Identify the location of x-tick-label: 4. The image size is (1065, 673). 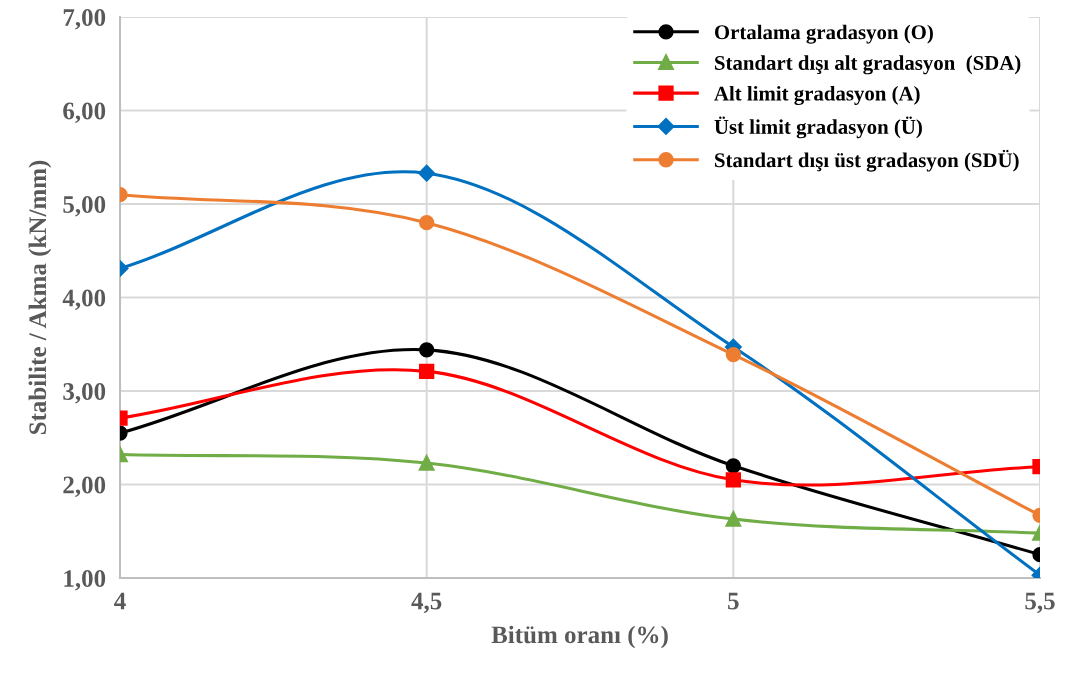
(120, 601).